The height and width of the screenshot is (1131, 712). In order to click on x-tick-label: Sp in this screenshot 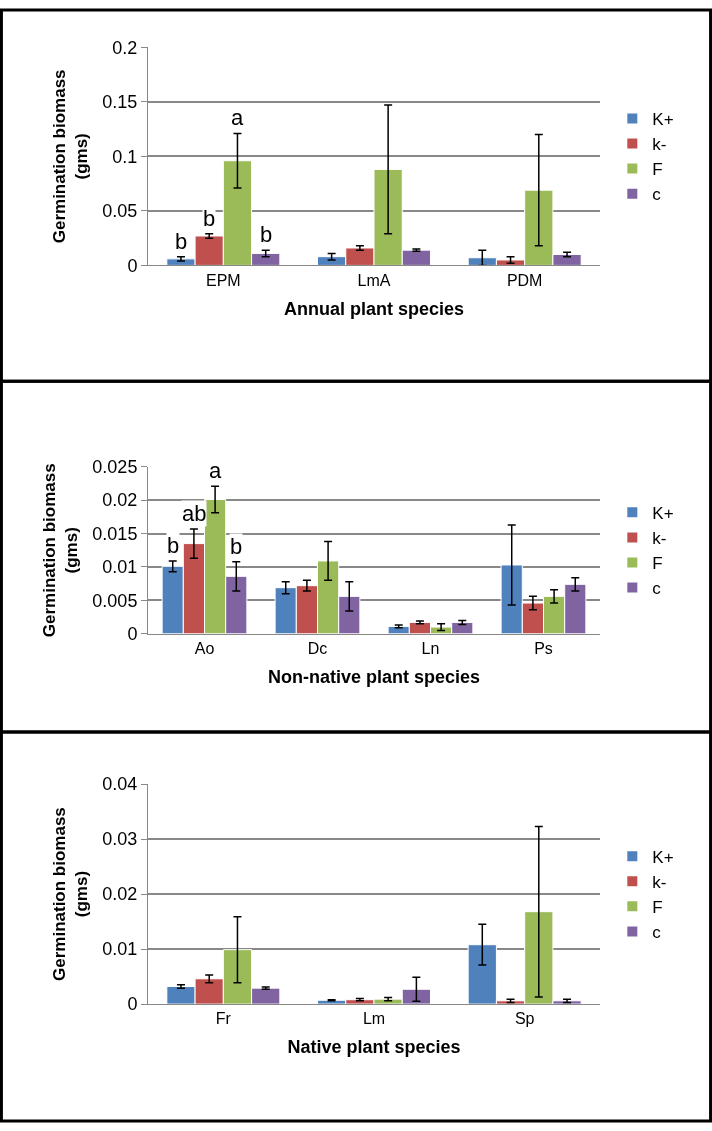, I will do `click(524, 1019)`.